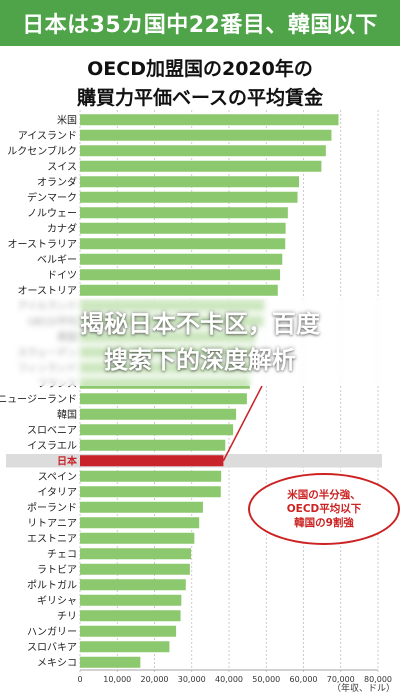  What do you see at coordinates (47, 136) in the screenshot?
I see `category-label: アイスランド` at bounding box center [47, 136].